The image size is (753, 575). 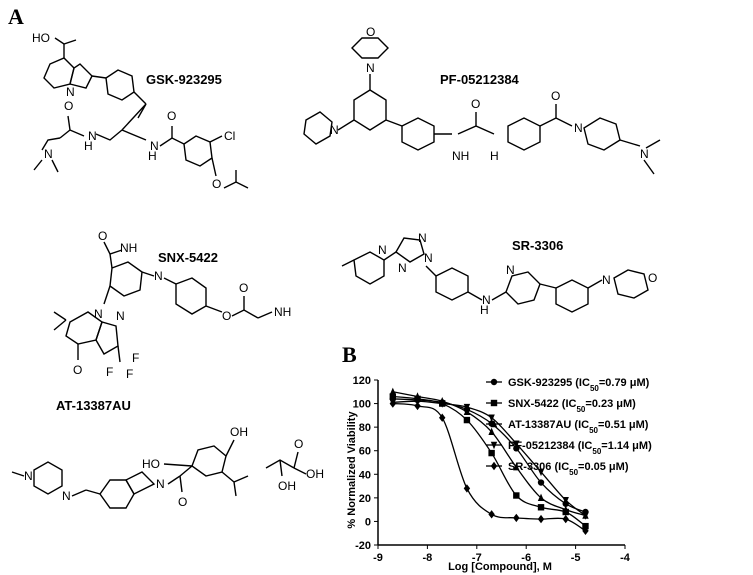 What do you see at coordinates (378, 558) in the screenshot?
I see `x-tick-label: -9` at bounding box center [378, 558].